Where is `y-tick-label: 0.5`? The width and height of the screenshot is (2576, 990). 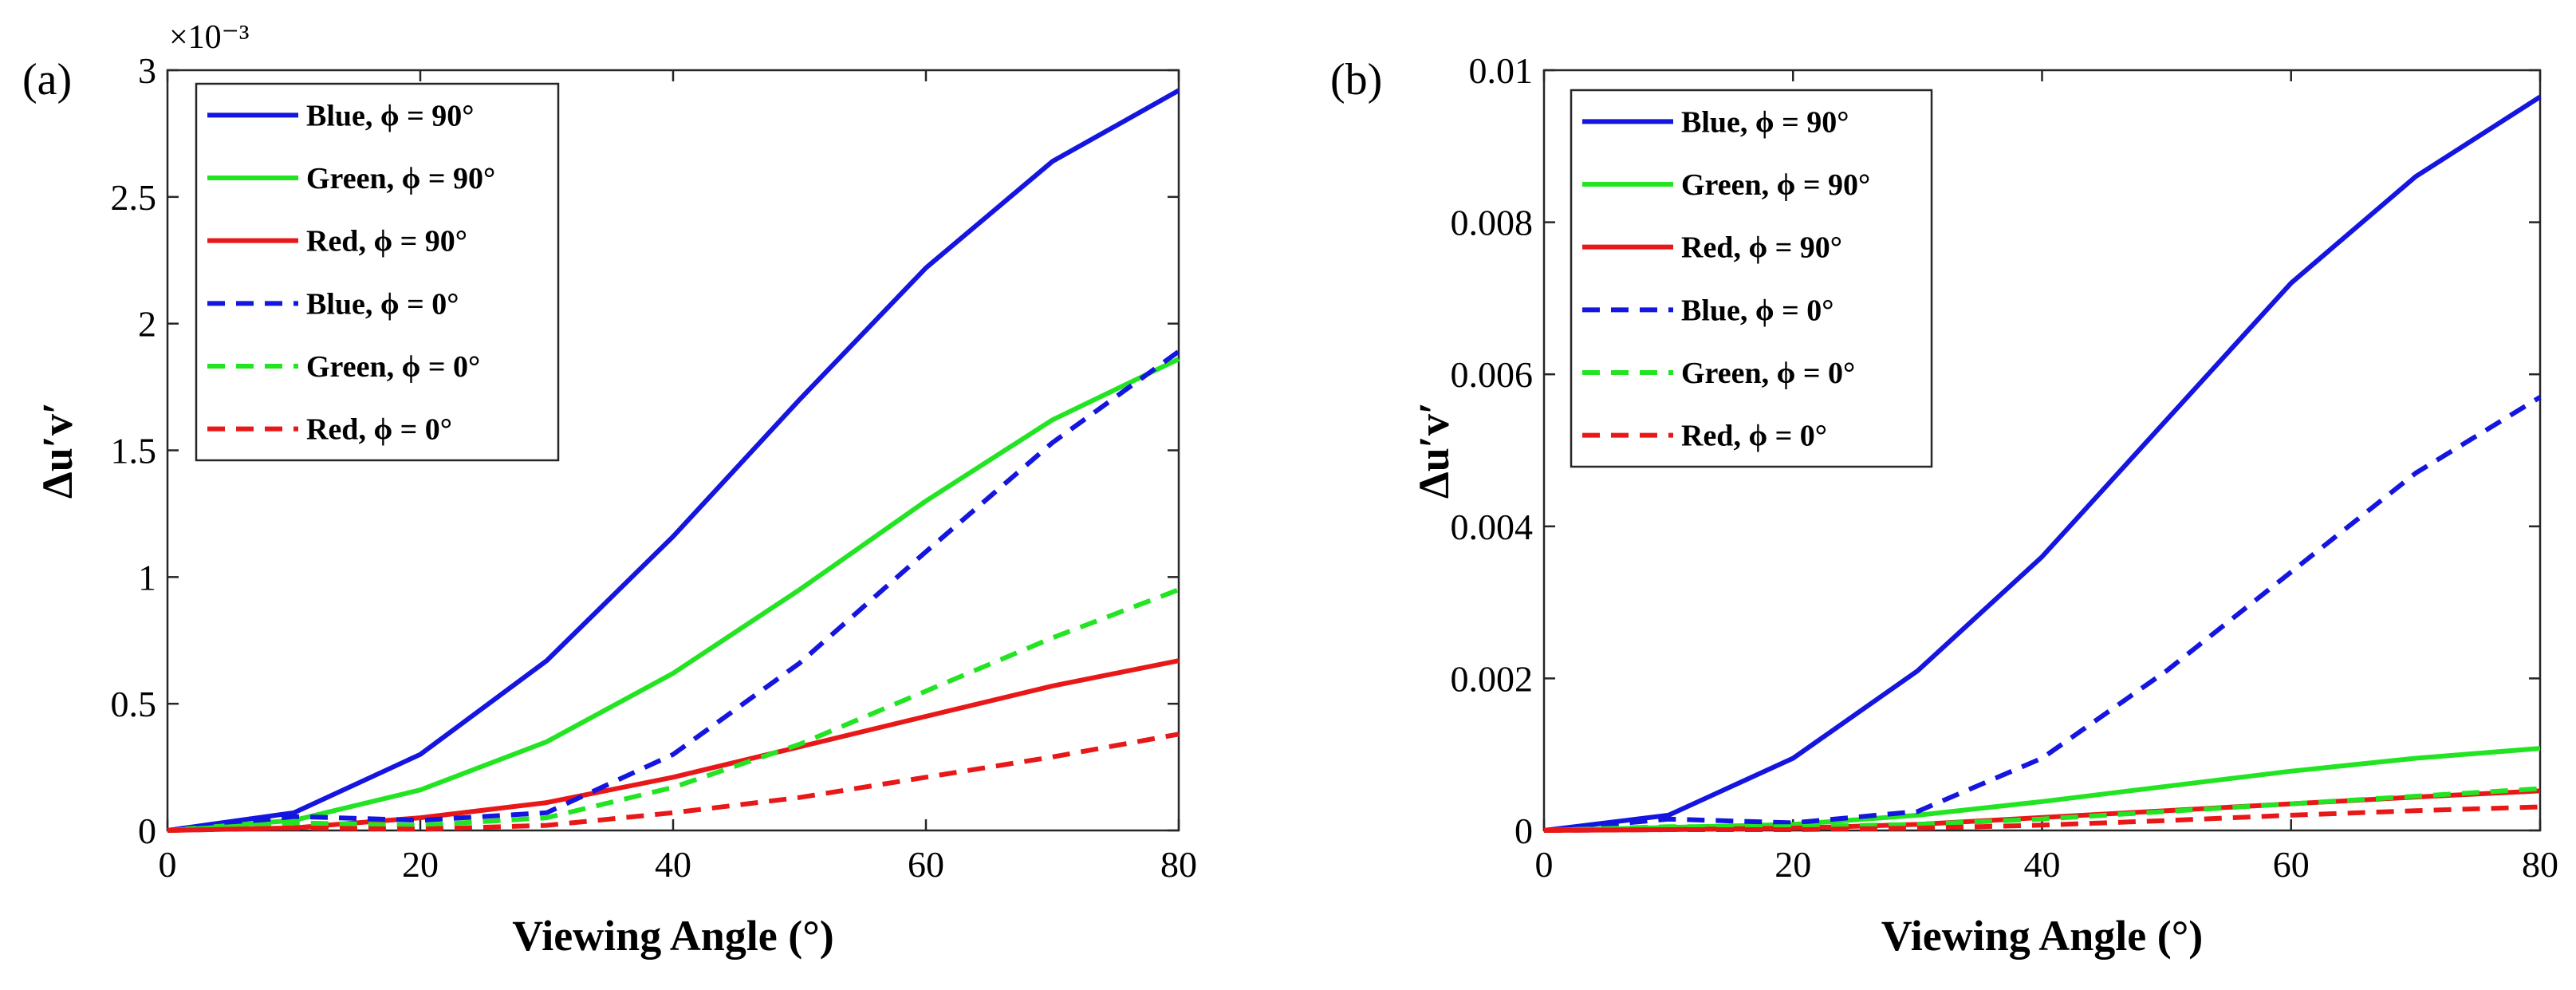
y-tick-label: 0.5 is located at coordinates (134, 704).